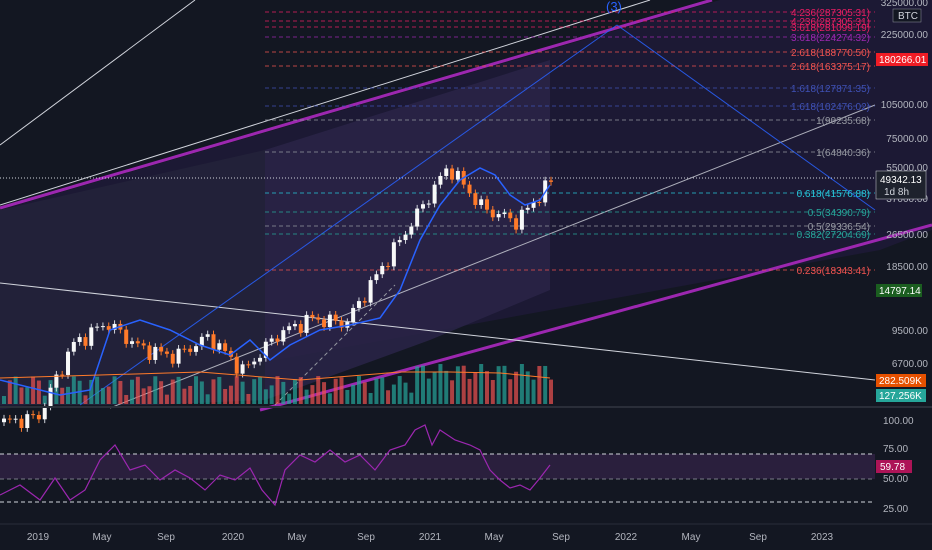 The image size is (932, 550). What do you see at coordinates (907, 168) in the screenshot?
I see `price-tick-label: 55000.00` at bounding box center [907, 168].